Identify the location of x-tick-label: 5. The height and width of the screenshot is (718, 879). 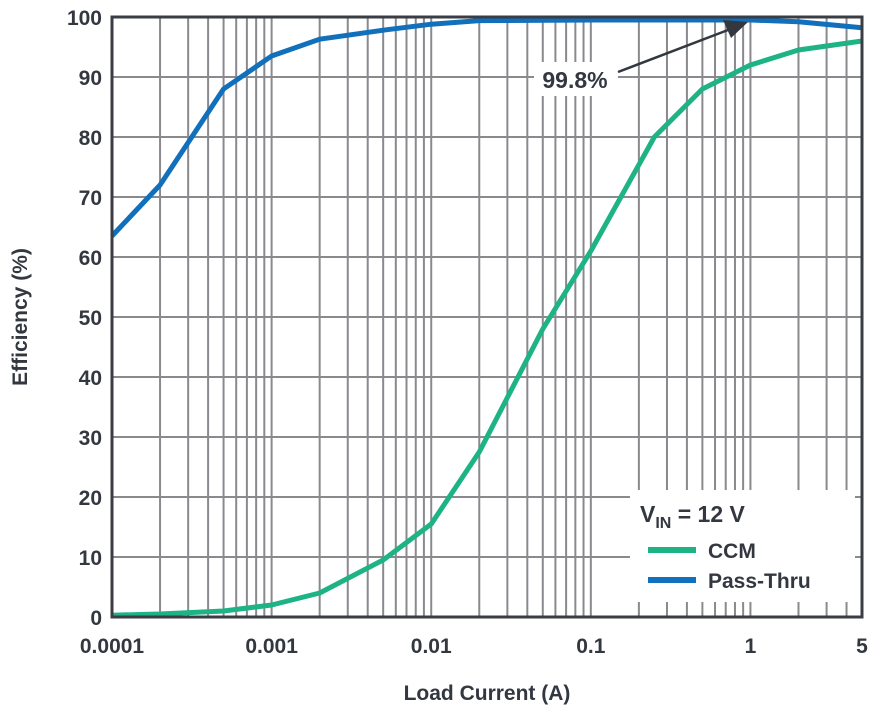
(862, 646).